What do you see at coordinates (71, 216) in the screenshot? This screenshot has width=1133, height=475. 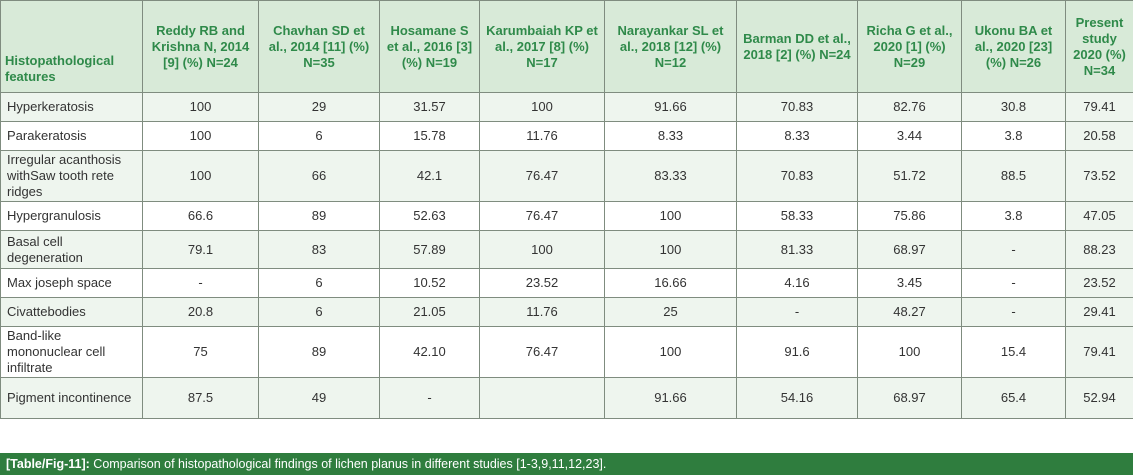 I see `feature-cell: Hypergranulosis` at bounding box center [71, 216].